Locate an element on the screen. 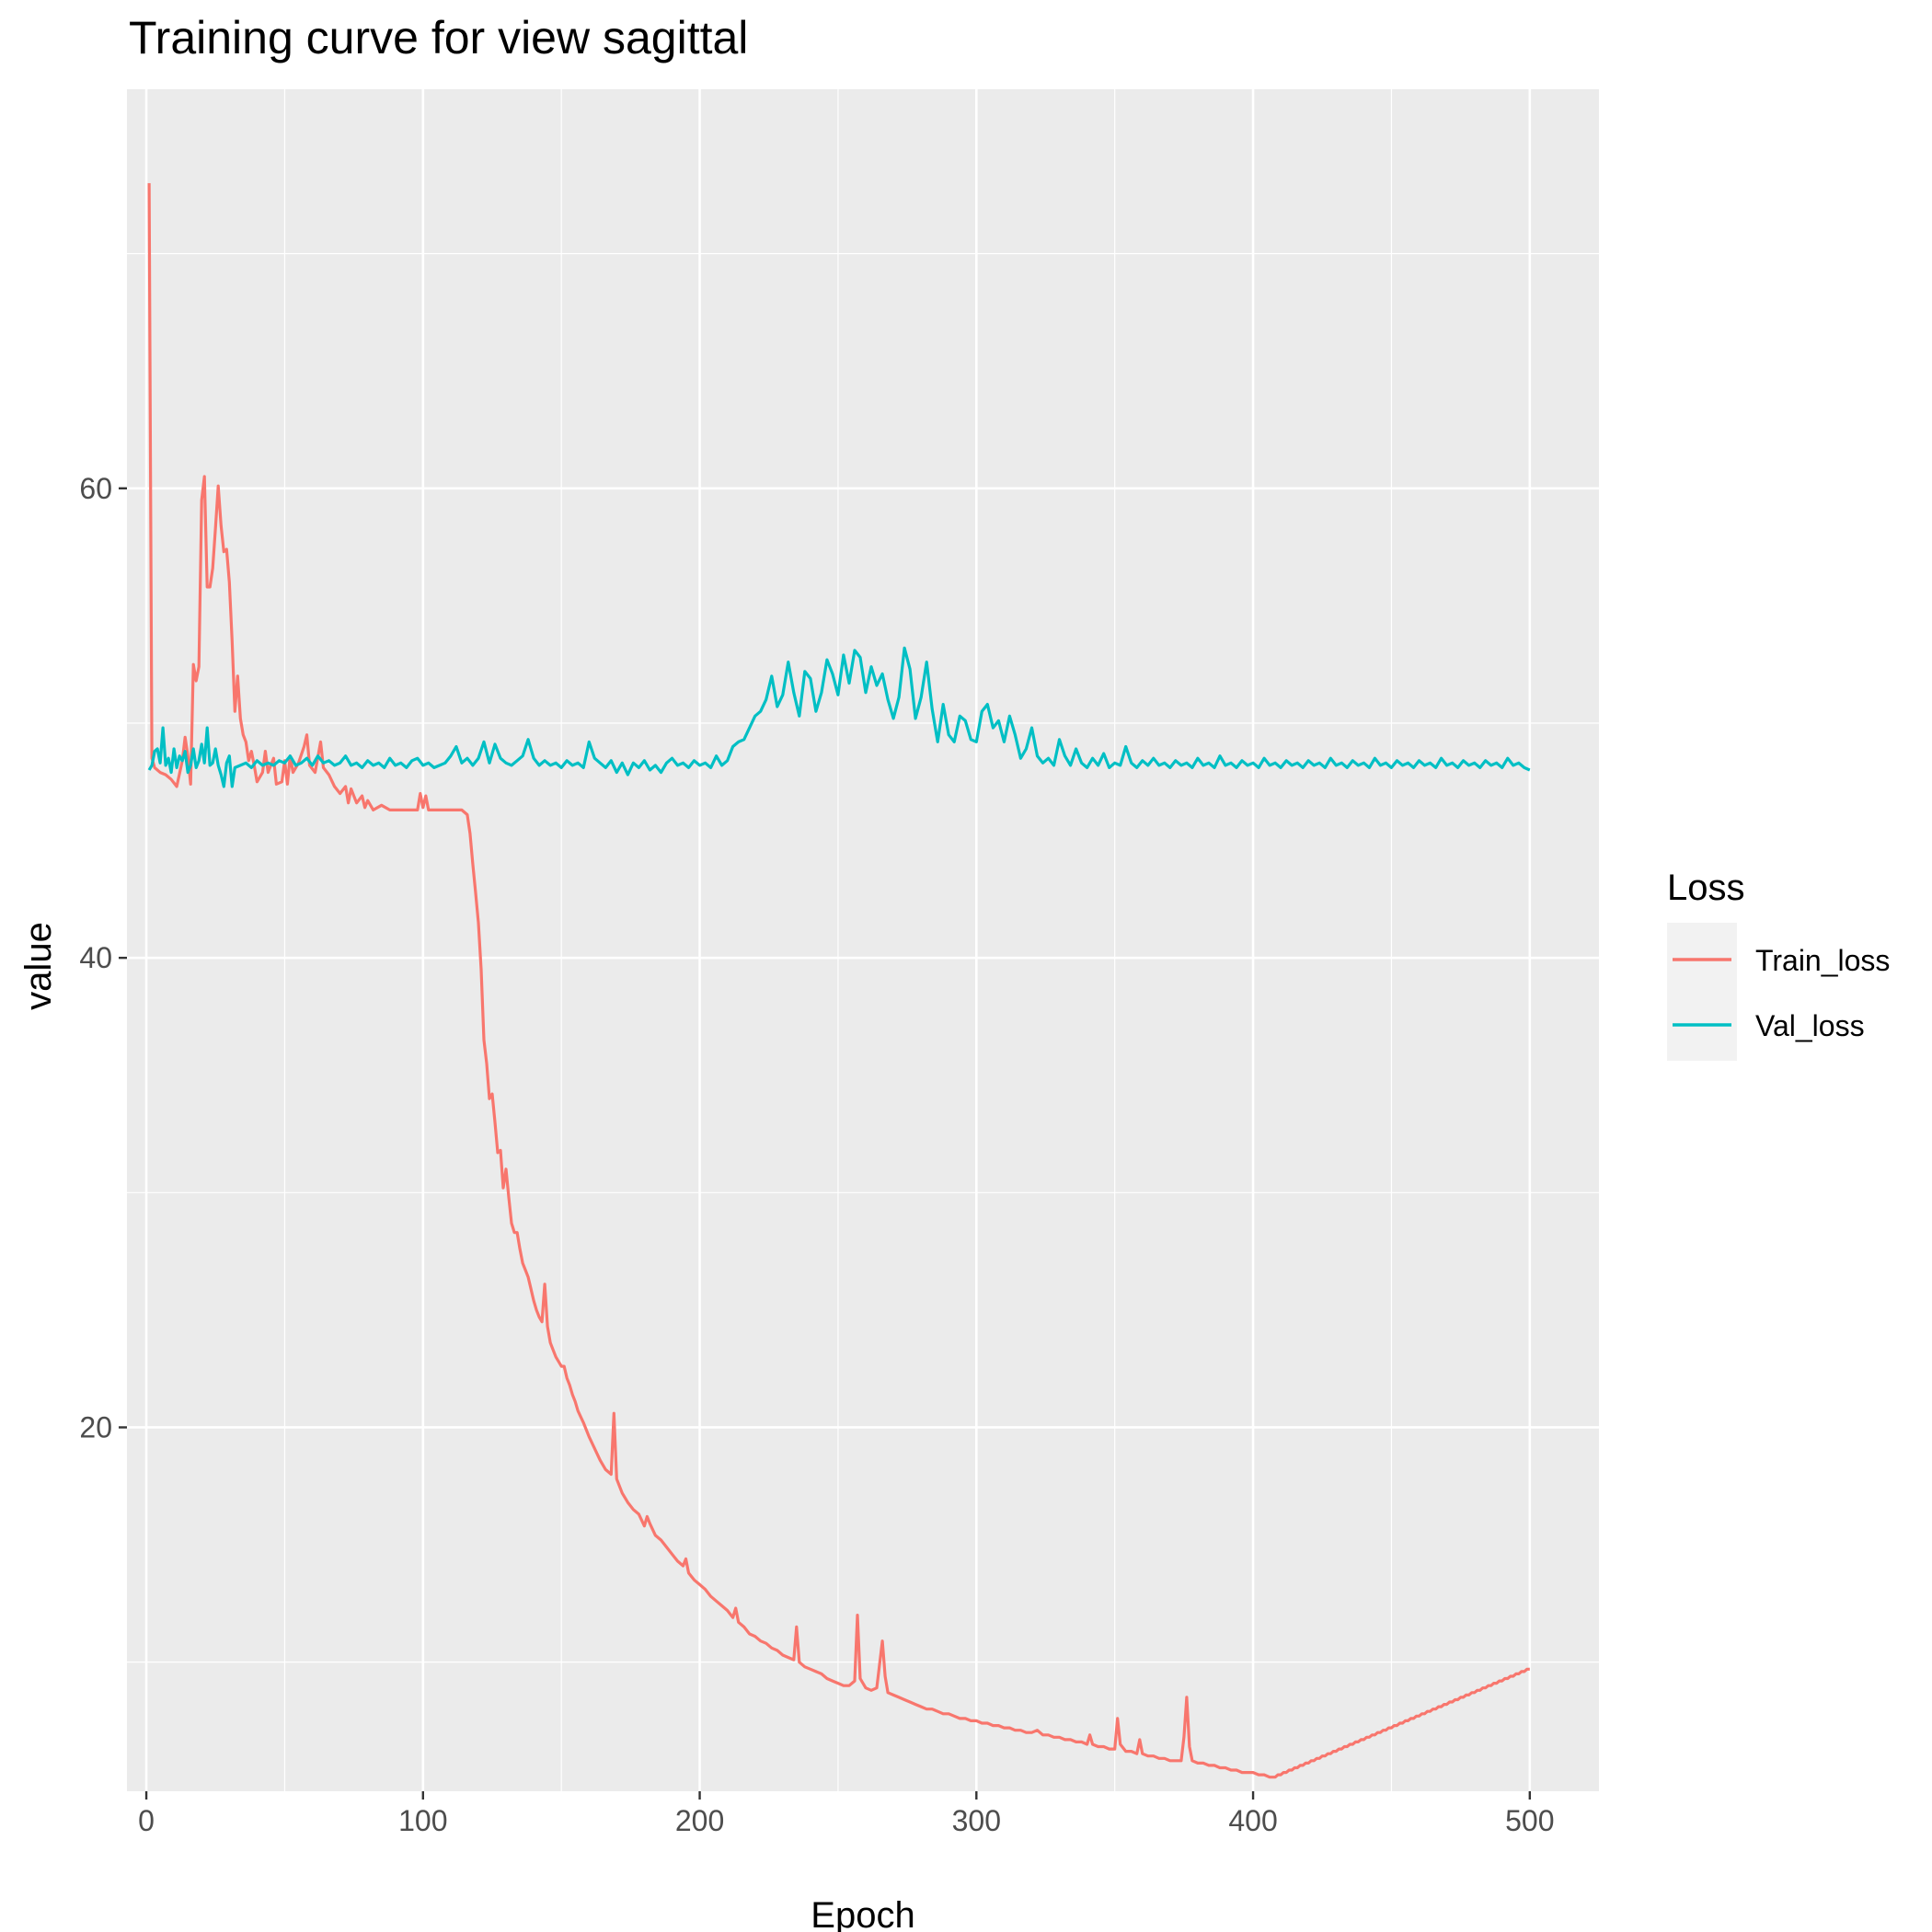 The height and width of the screenshot is (1932, 1932). legend-key-background is located at coordinates (1702, 992).